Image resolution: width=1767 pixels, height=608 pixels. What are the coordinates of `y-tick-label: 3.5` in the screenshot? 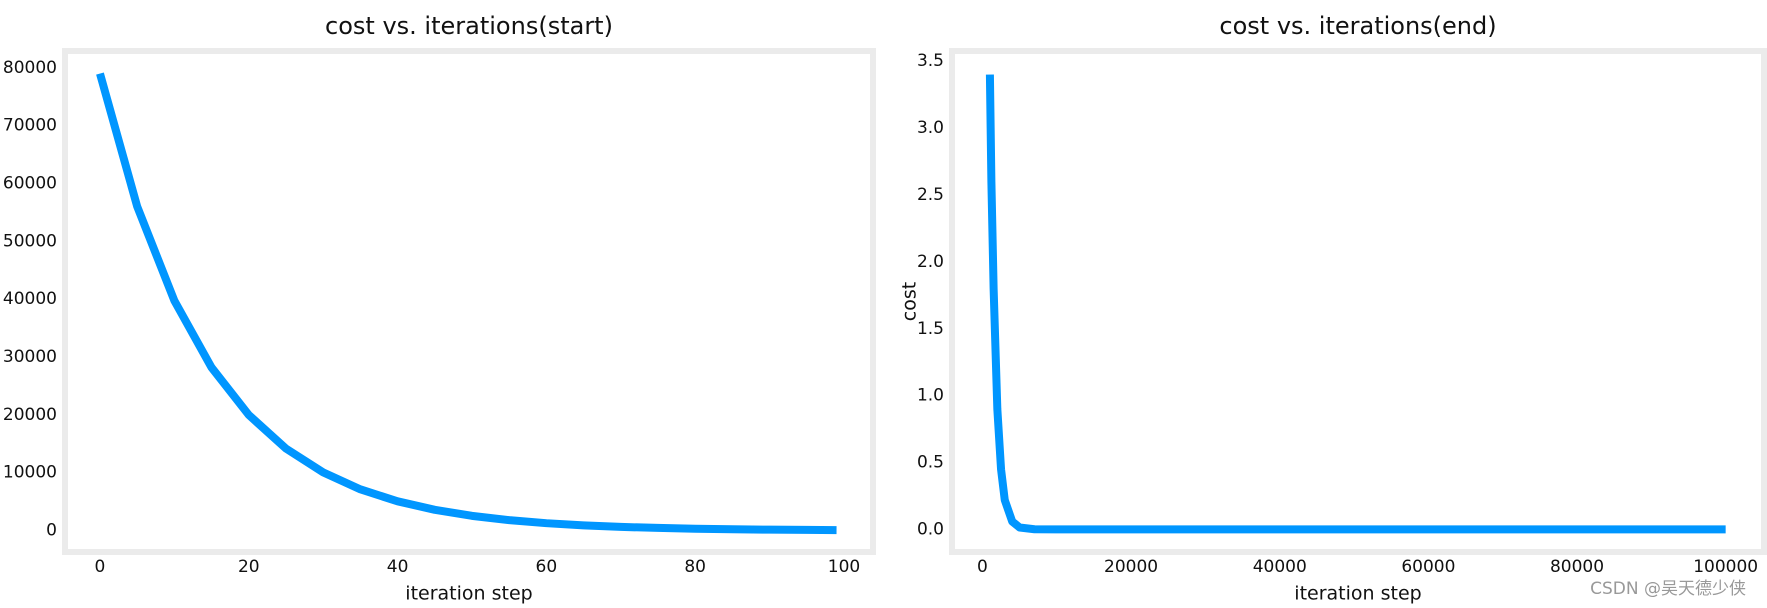 It's located at (930, 61).